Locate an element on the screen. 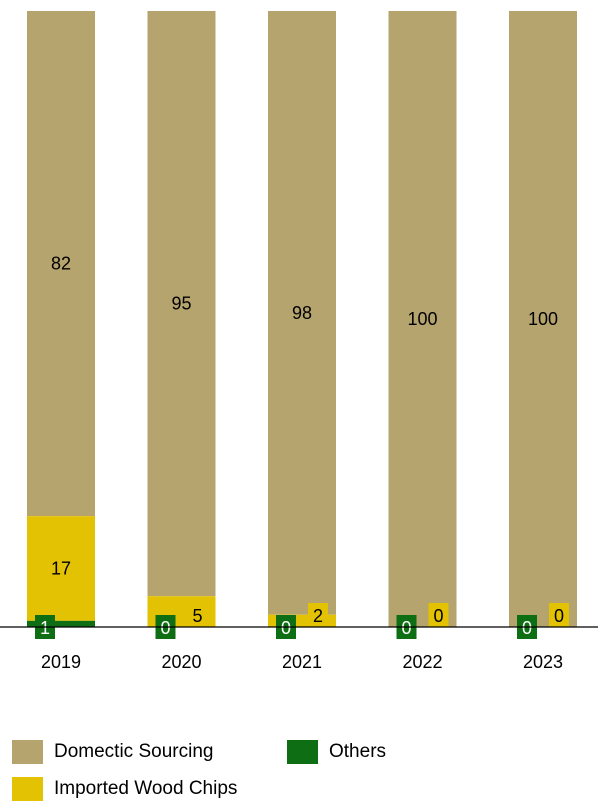  data-label-box-imported-wood-chips-2023 is located at coordinates (559, 615).